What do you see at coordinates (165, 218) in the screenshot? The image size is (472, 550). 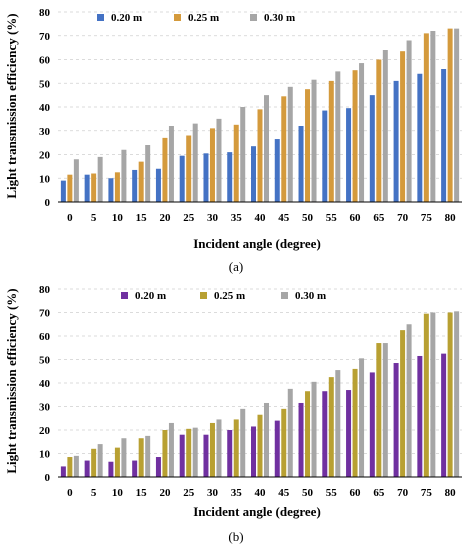 I see `chart-a-x-tick-label: 20` at bounding box center [165, 218].